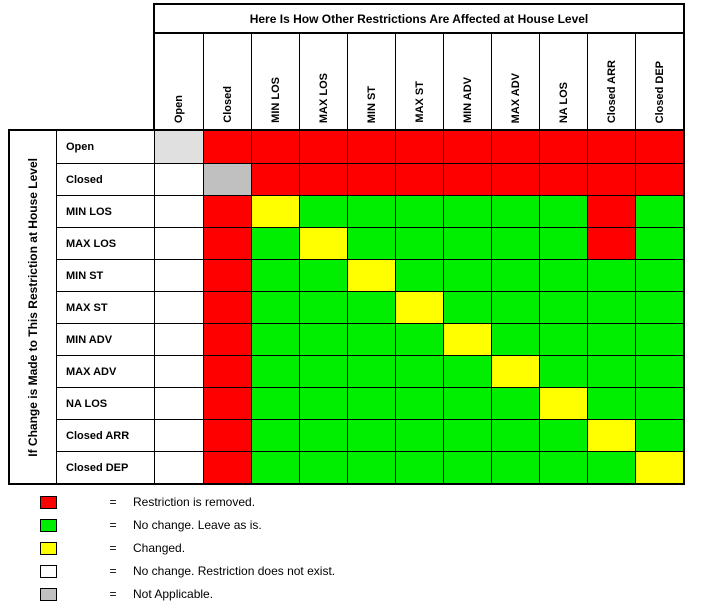 The image size is (713, 612). I want to click on col-header-label: MAX LOS, so click(323, 97).